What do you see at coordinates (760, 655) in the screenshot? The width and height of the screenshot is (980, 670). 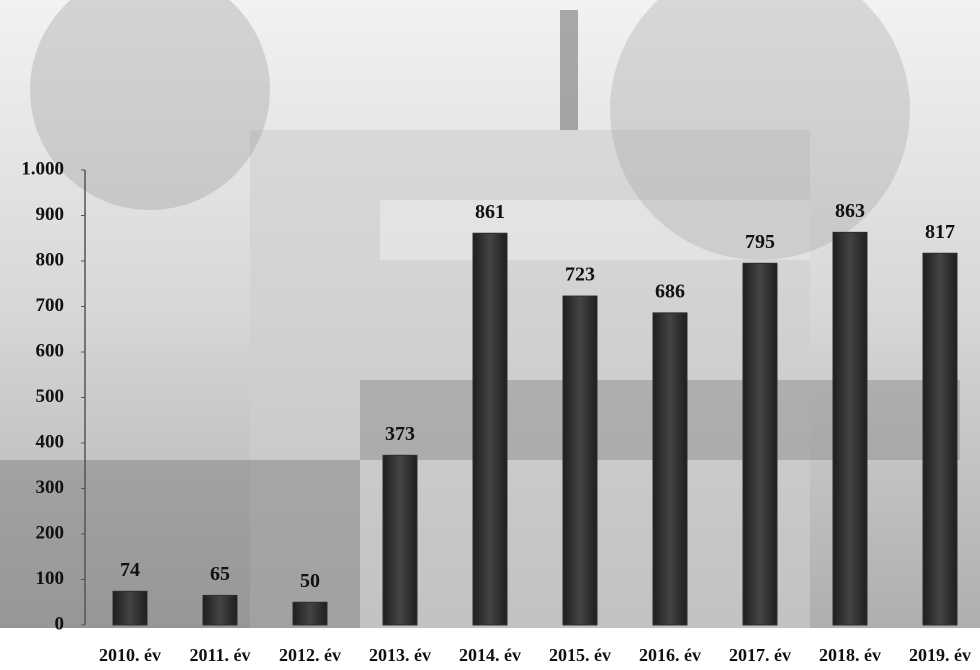 I see `x-tick-label: 2017. év` at bounding box center [760, 655].